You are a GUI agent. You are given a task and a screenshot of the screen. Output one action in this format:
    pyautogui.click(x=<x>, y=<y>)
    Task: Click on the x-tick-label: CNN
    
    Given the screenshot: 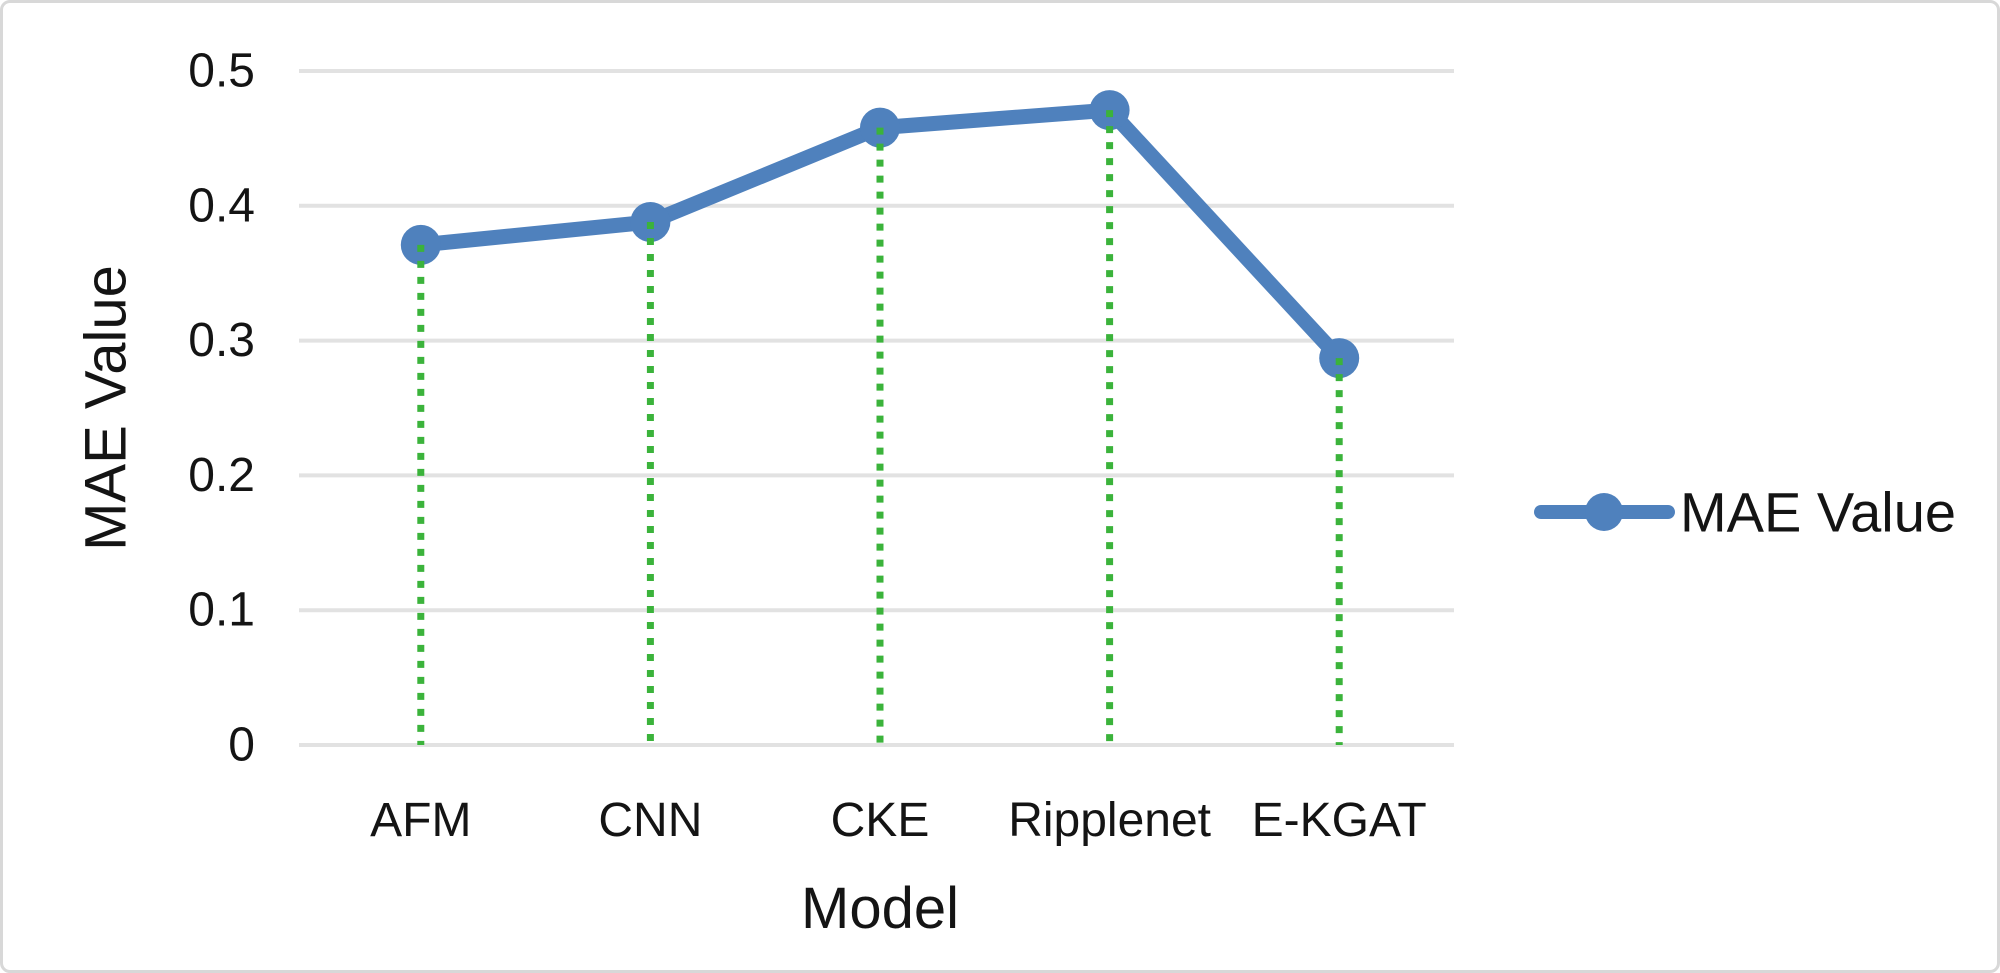 What is the action you would take?
    pyautogui.click(x=650, y=820)
    